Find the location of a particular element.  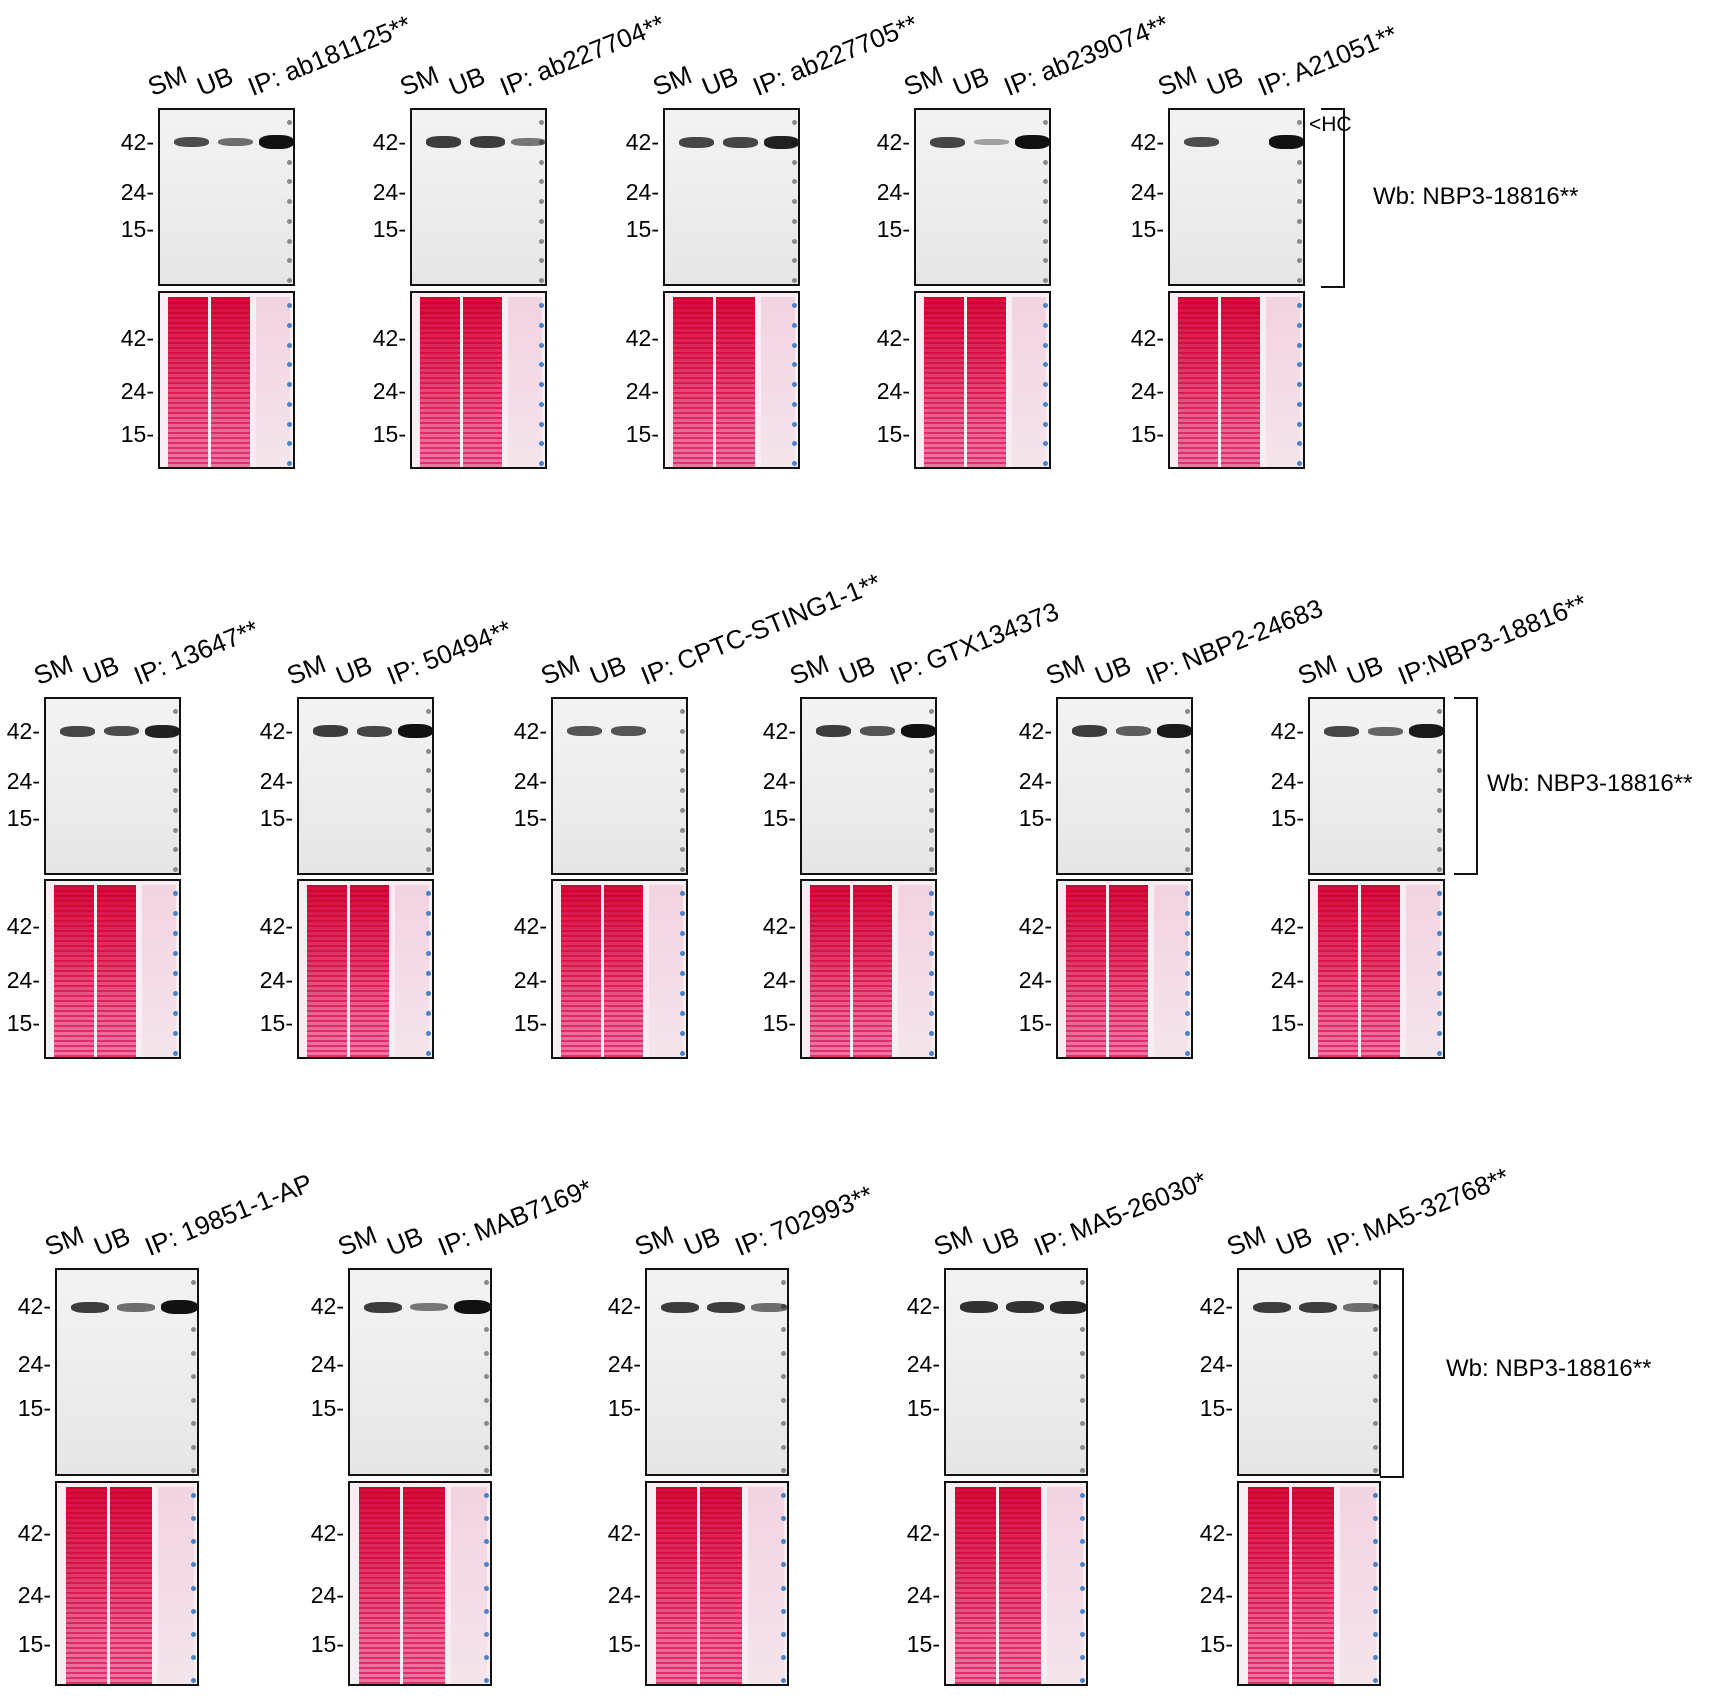

row-bracket is located at coordinates (1392, 1373).